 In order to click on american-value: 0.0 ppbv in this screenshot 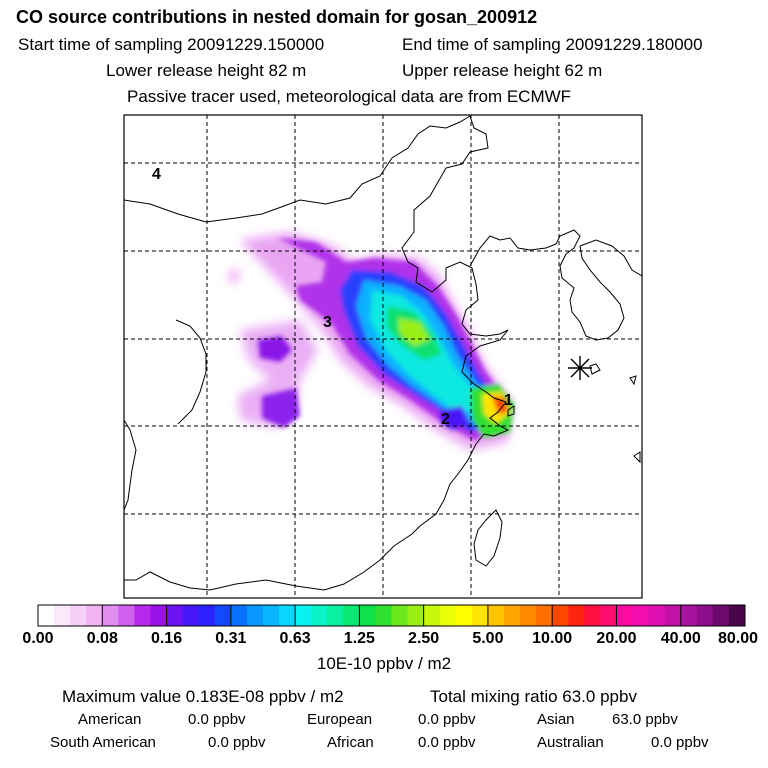, I will do `click(217, 719)`.